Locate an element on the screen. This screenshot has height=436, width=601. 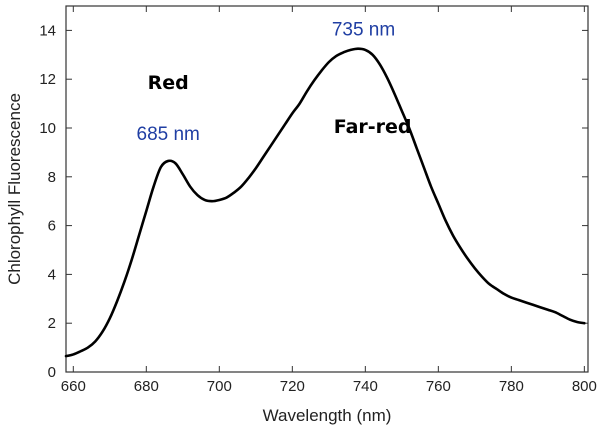
x-tick-label: 720 is located at coordinates (292, 386).